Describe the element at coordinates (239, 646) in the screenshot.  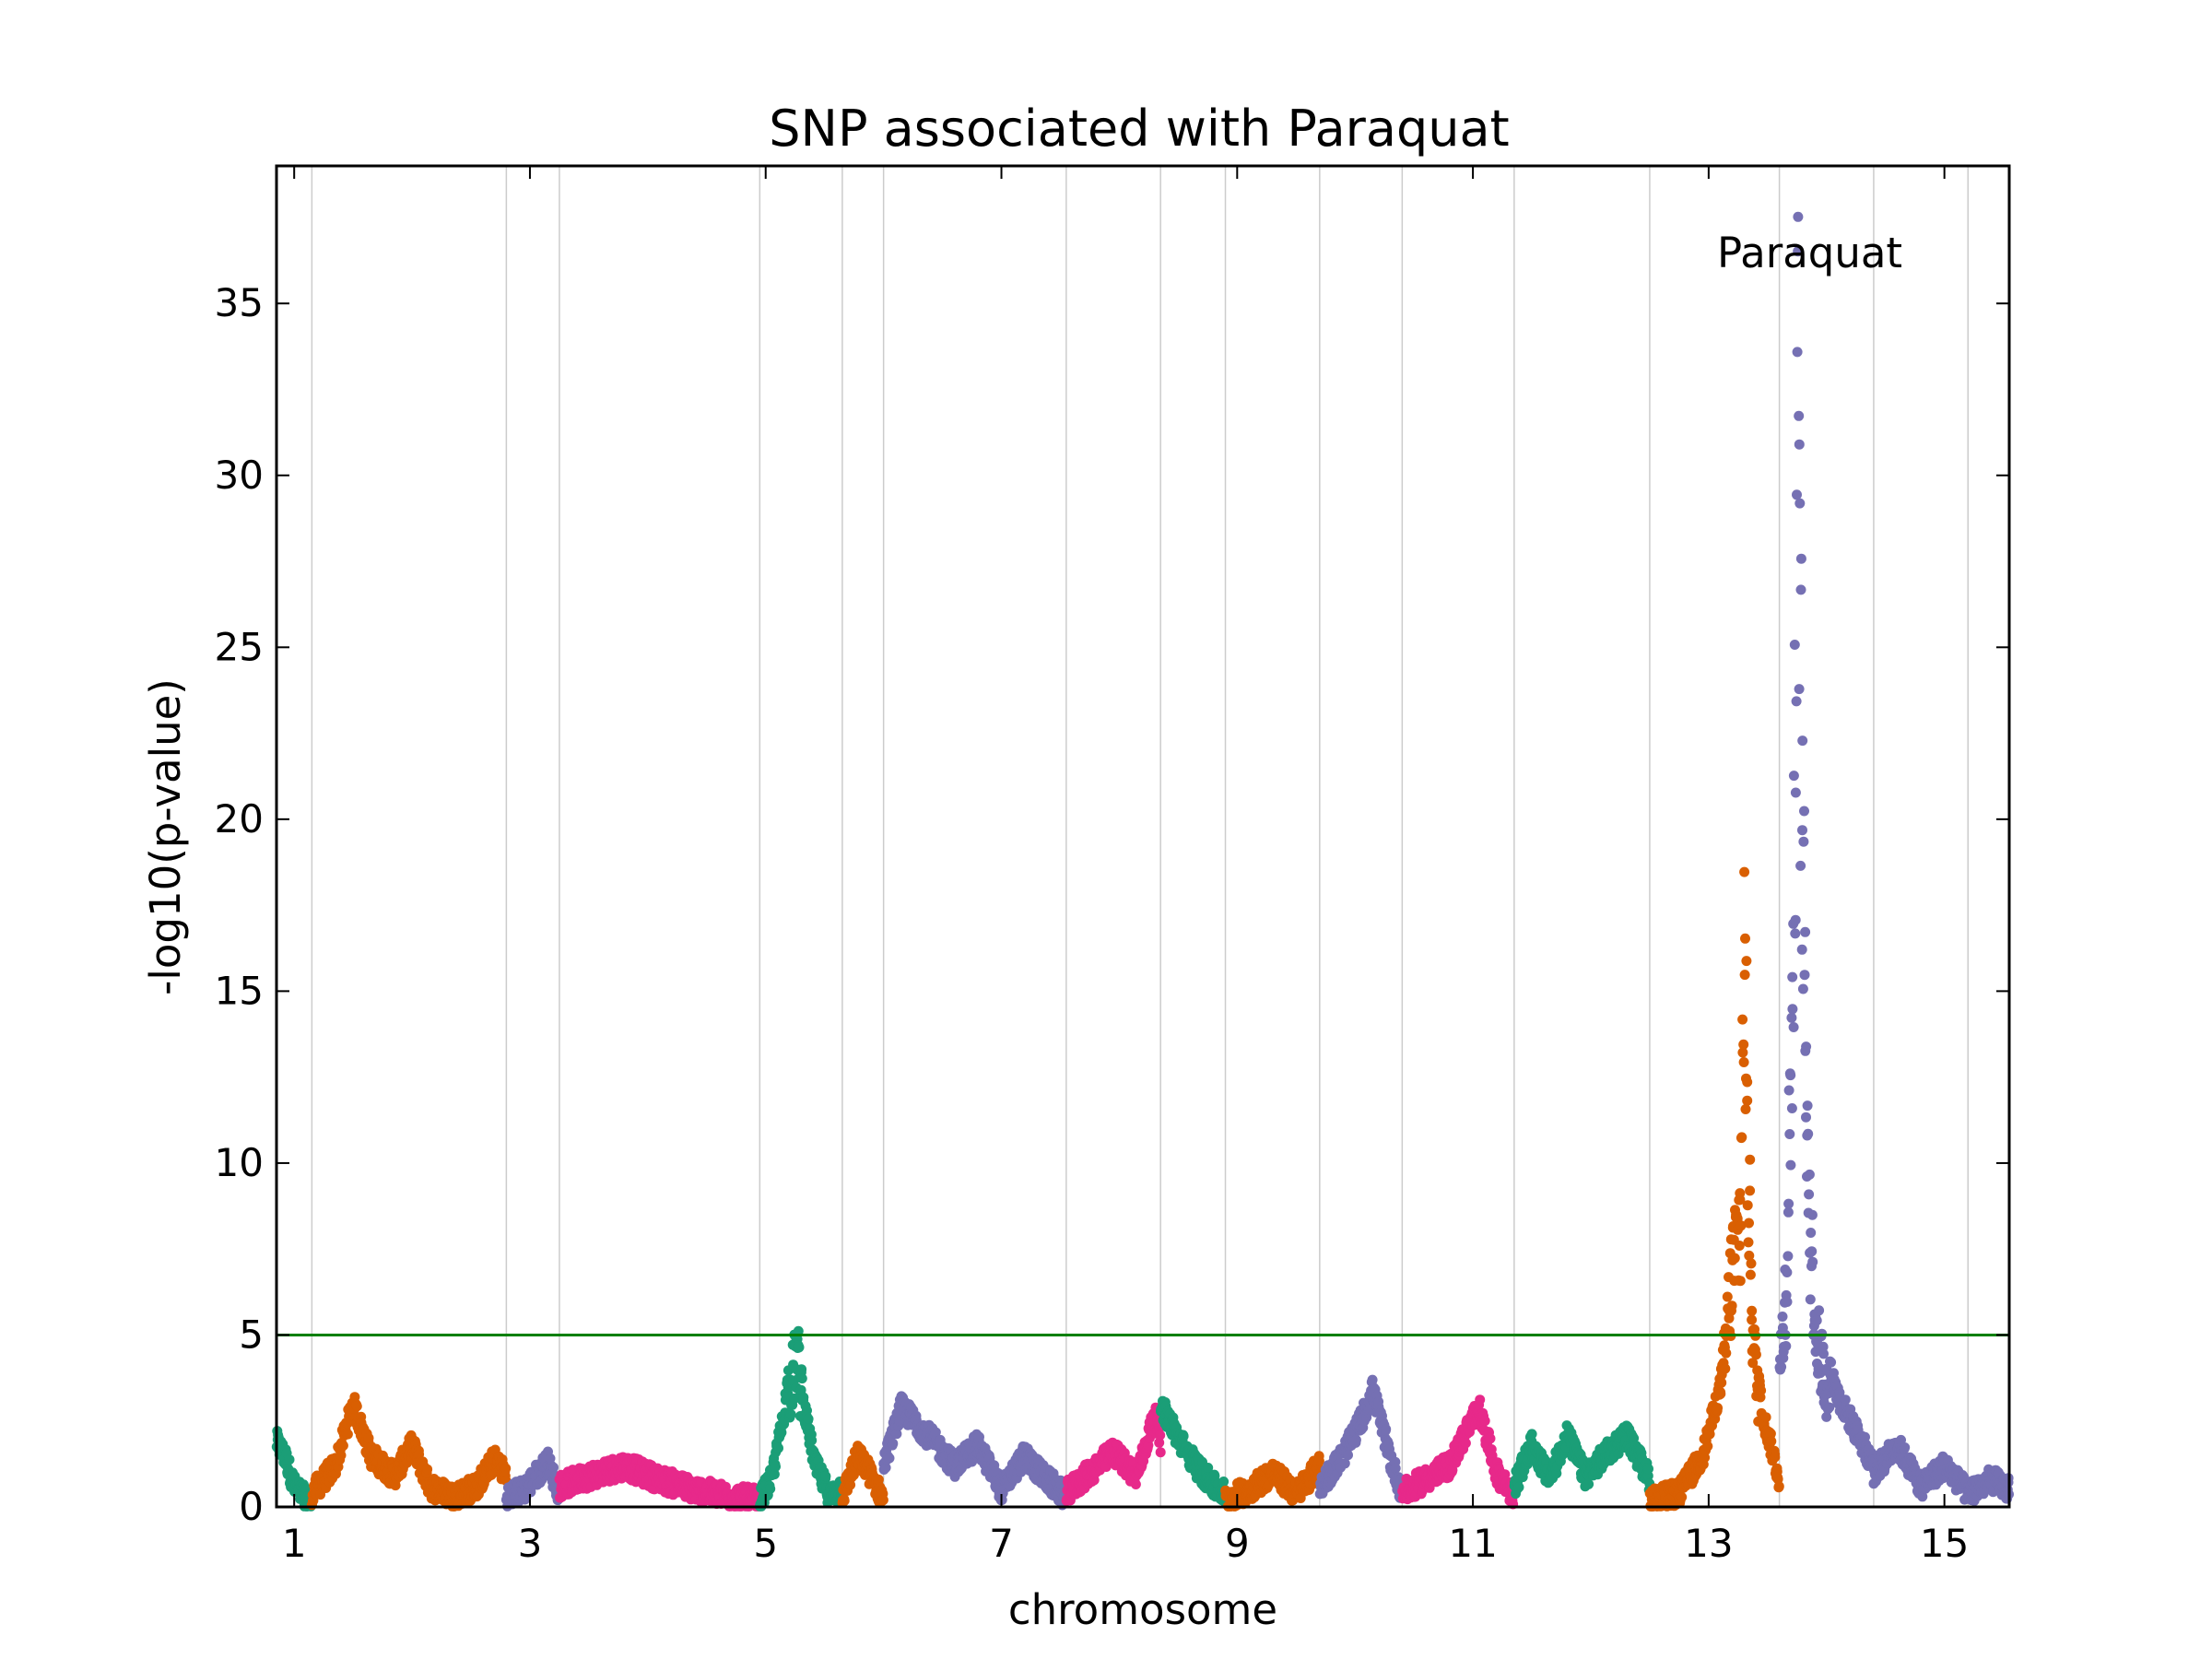
I see `y-tick-label: 25` at that location.